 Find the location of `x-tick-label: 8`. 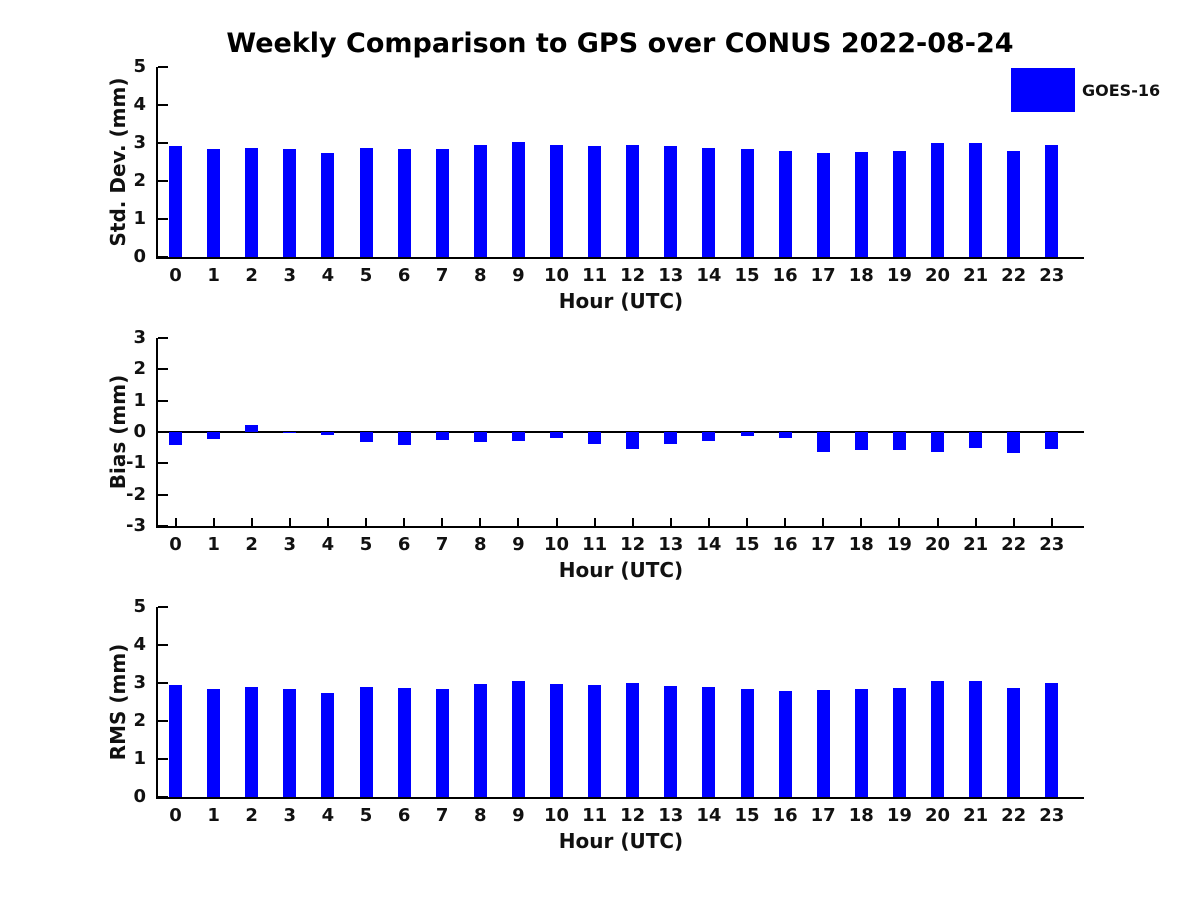

x-tick-label: 8 is located at coordinates (480, 815).